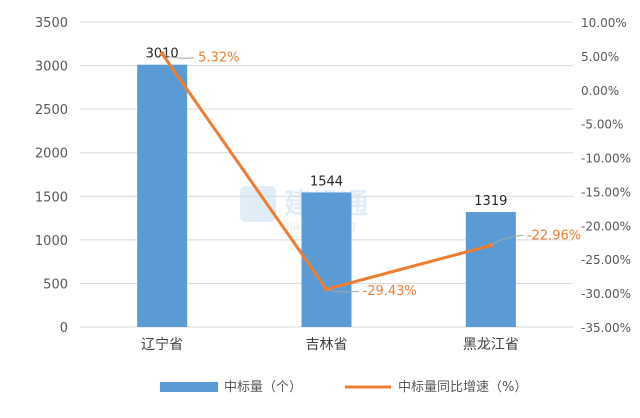 Image resolution: width=640 pixels, height=418 pixels. What do you see at coordinates (51, 241) in the screenshot?
I see `left-tick-label: 1000` at bounding box center [51, 241].